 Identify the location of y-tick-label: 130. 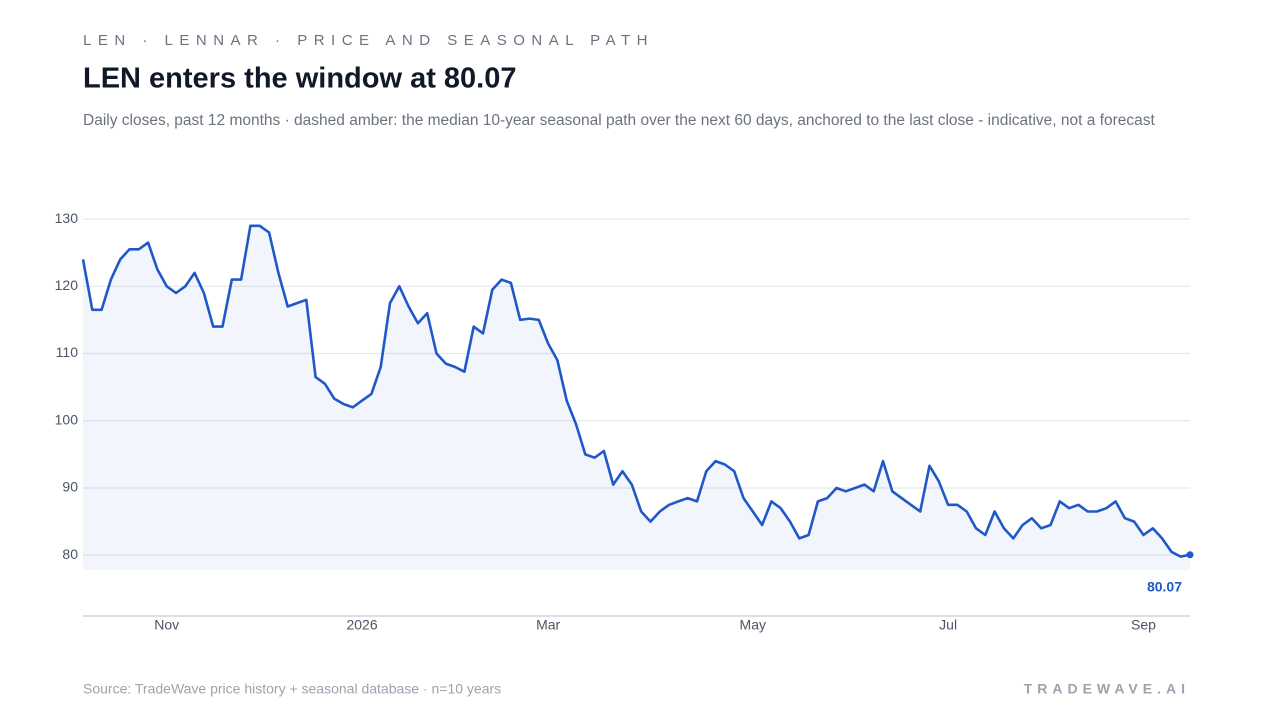
(67, 218).